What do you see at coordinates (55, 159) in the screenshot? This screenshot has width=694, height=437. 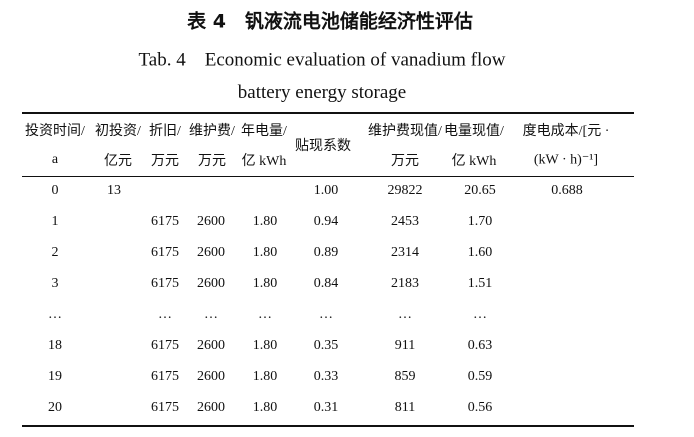 I see `header-cell: a` at bounding box center [55, 159].